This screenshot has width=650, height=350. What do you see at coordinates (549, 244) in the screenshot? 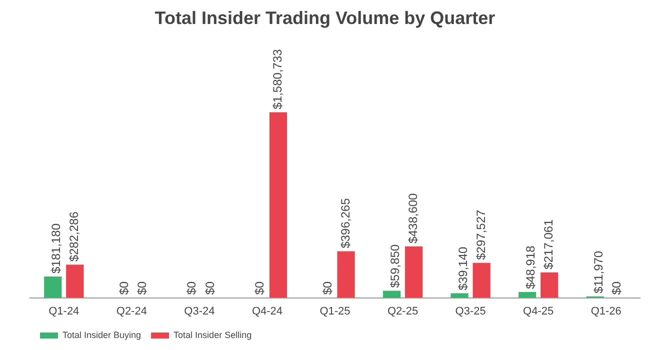
I see `data-label: $217,061` at bounding box center [549, 244].